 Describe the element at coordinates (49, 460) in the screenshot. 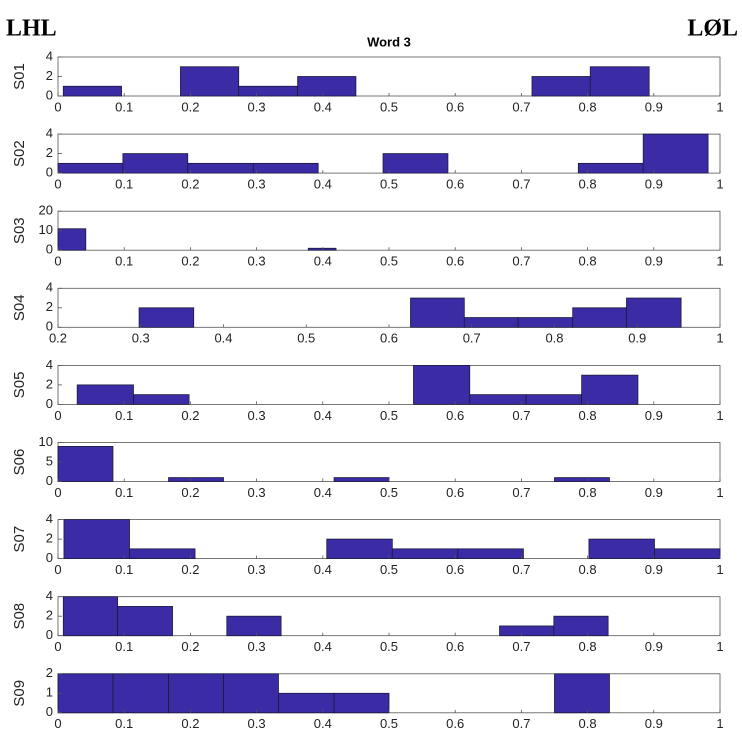

I see `y-tick-label: 5` at that location.